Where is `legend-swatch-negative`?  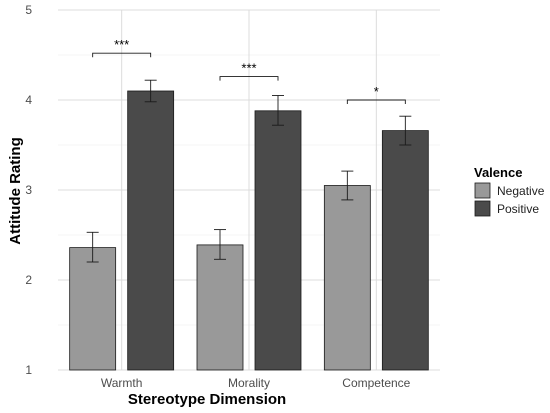
legend-swatch-negative is located at coordinates (482, 190).